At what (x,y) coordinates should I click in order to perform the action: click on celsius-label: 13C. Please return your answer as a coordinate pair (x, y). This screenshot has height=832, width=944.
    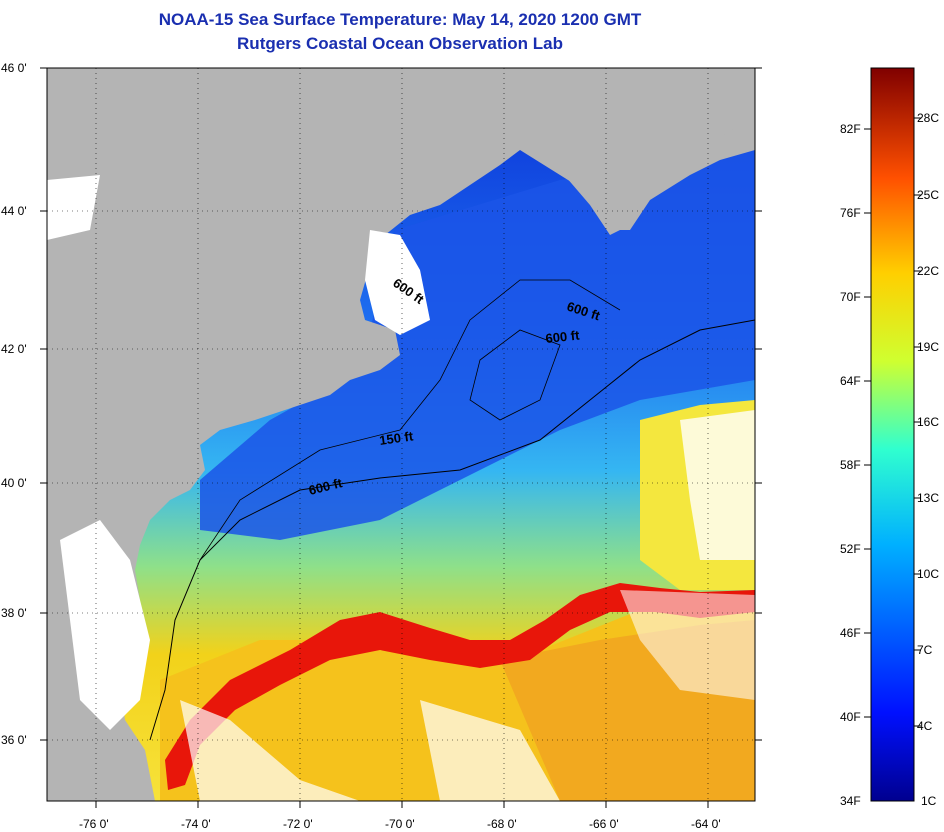
    Looking at the image, I should click on (928, 498).